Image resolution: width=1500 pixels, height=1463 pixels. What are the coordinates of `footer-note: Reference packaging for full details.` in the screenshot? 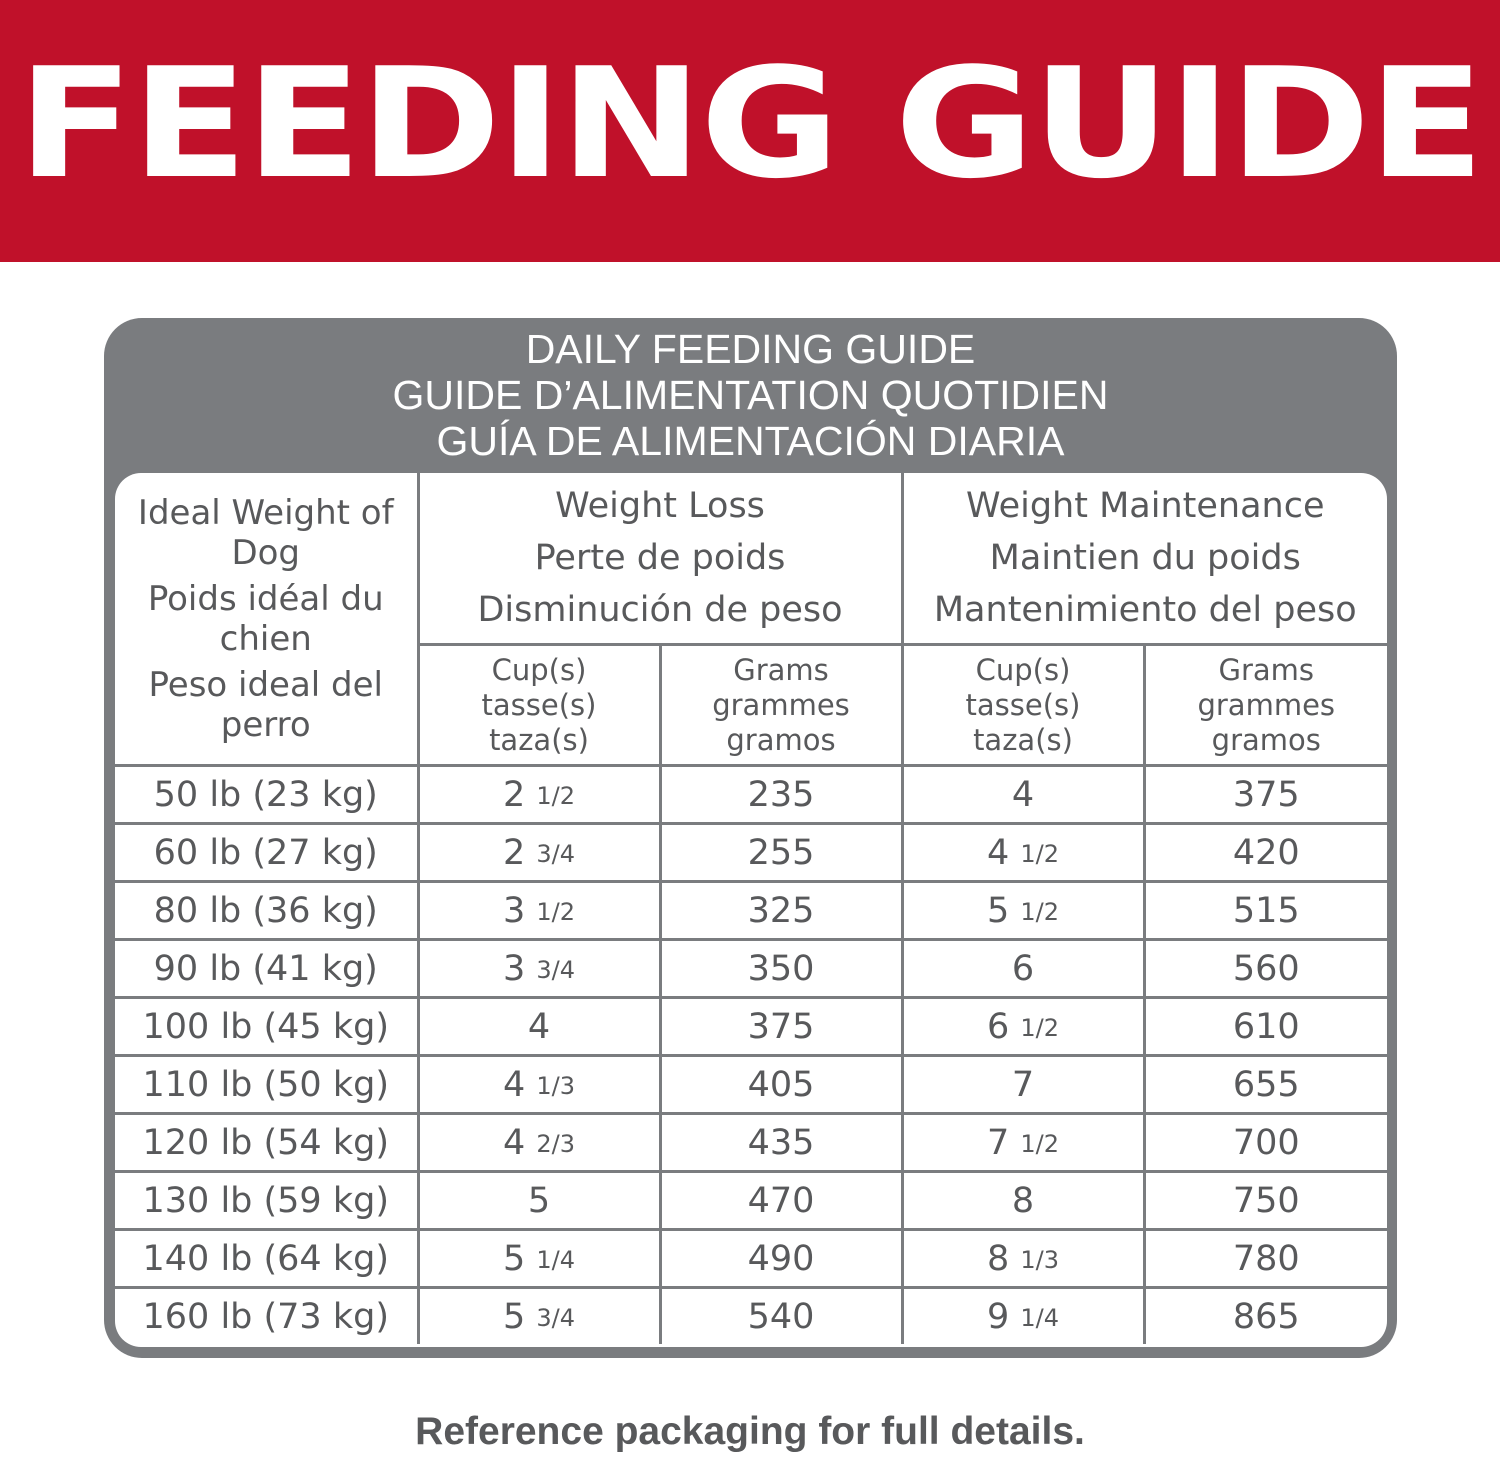 It's located at (750, 1431).